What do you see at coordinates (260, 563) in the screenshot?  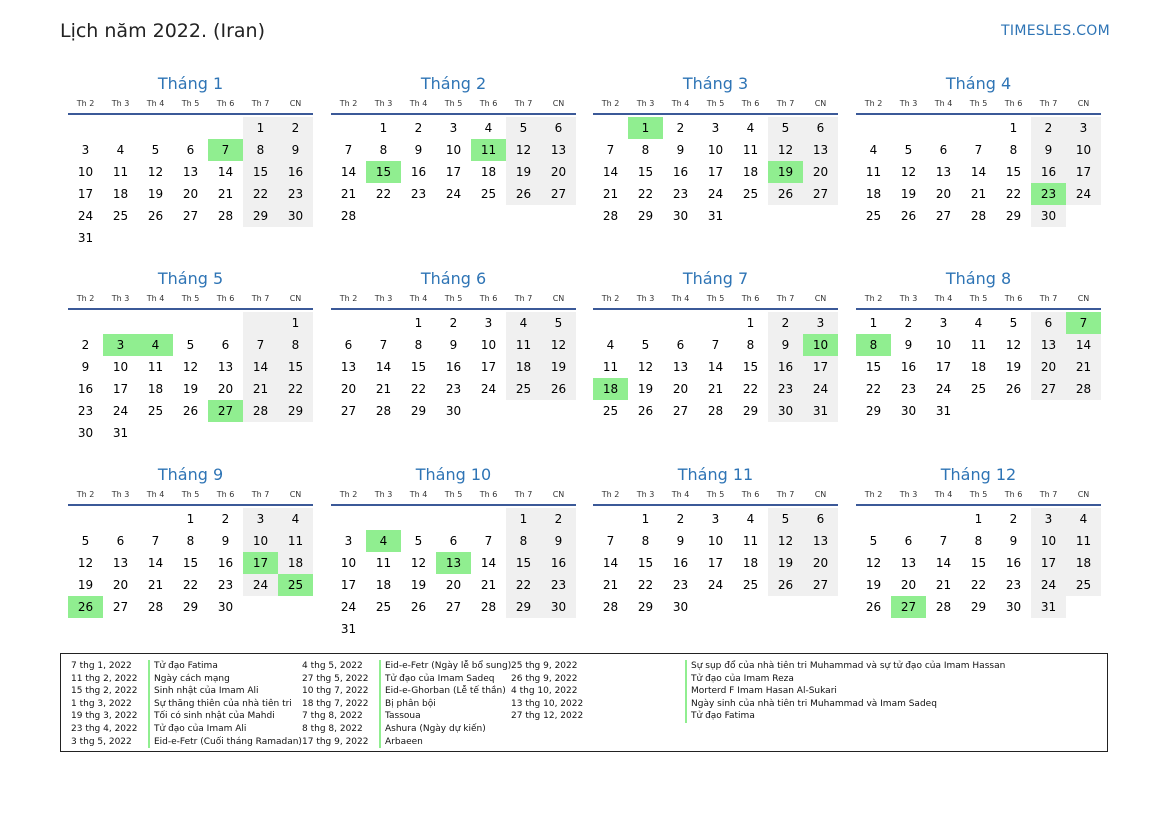 I see `holiday-day-cell: 17` at bounding box center [260, 563].